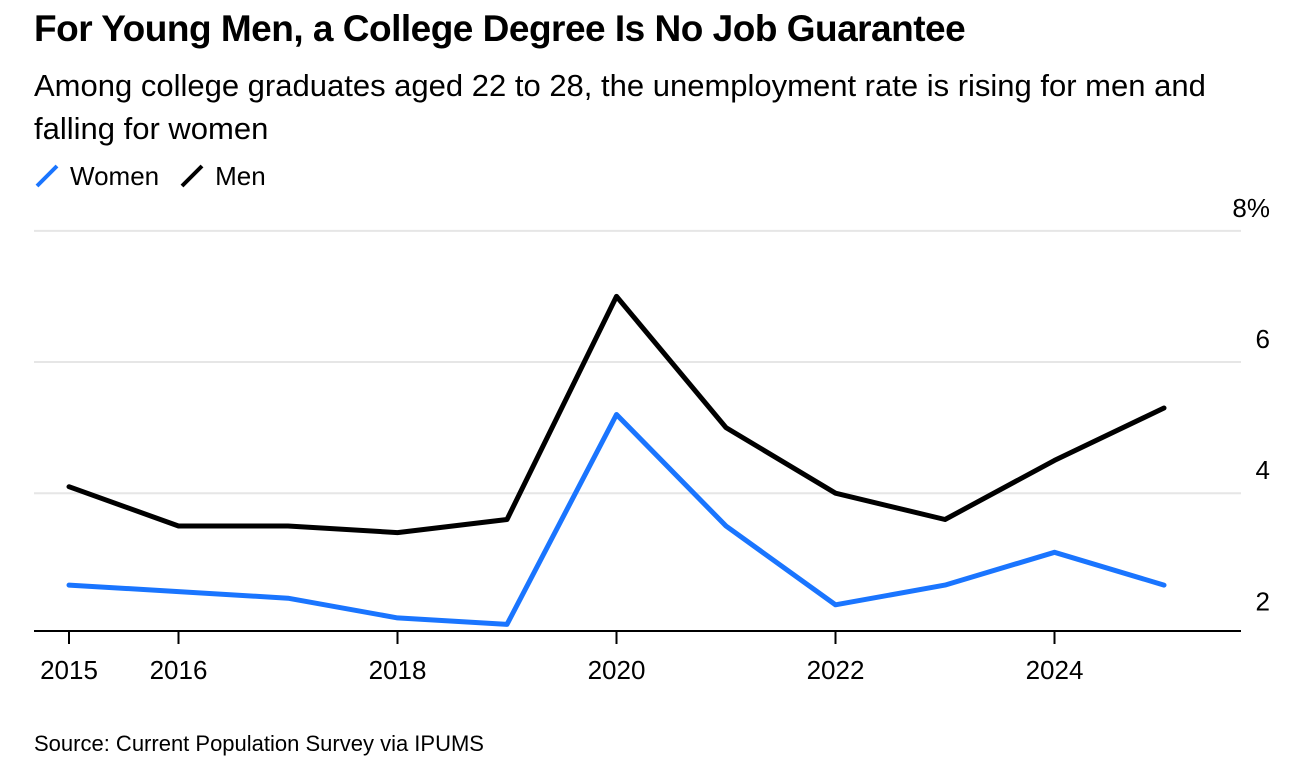  I want to click on y-tick-label-6: 6, so click(1263, 339).